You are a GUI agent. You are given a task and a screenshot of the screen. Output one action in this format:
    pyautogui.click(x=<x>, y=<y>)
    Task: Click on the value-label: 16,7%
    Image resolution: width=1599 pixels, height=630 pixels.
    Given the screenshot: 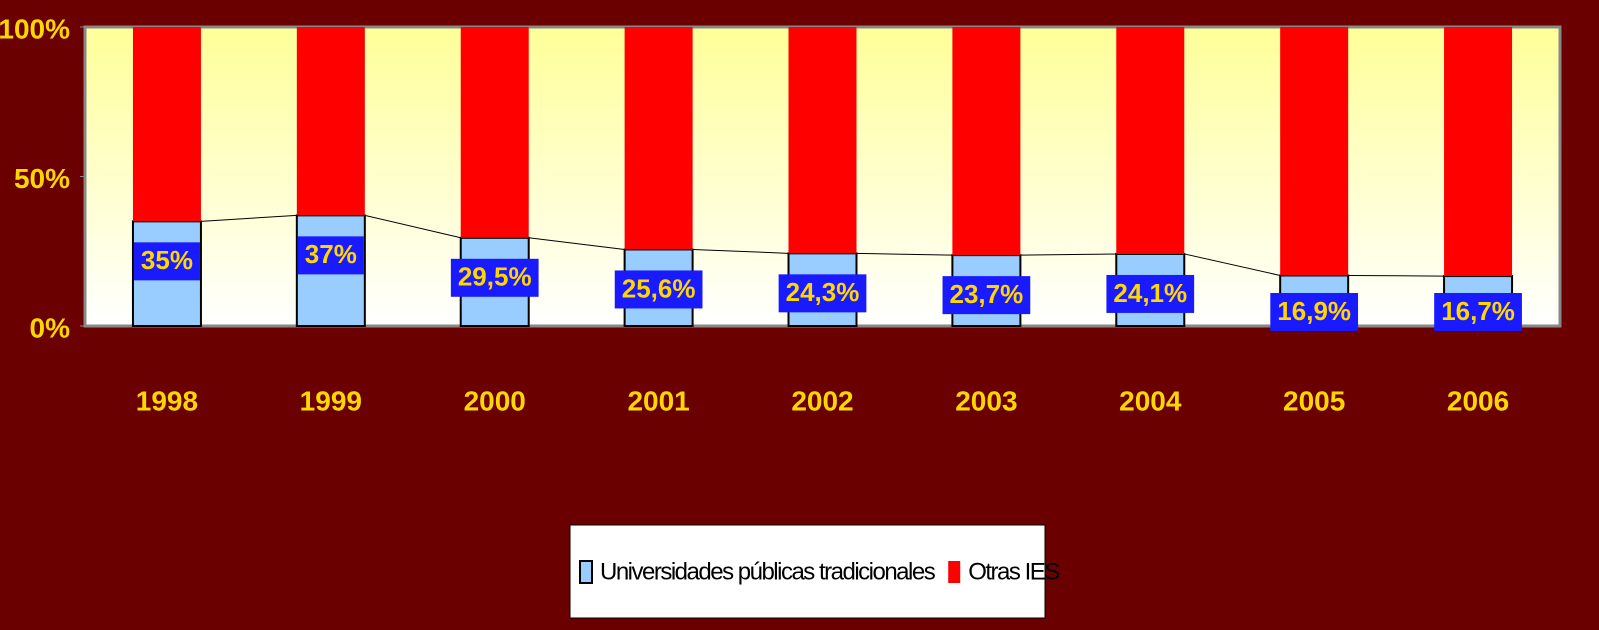 What is the action you would take?
    pyautogui.click(x=1478, y=311)
    